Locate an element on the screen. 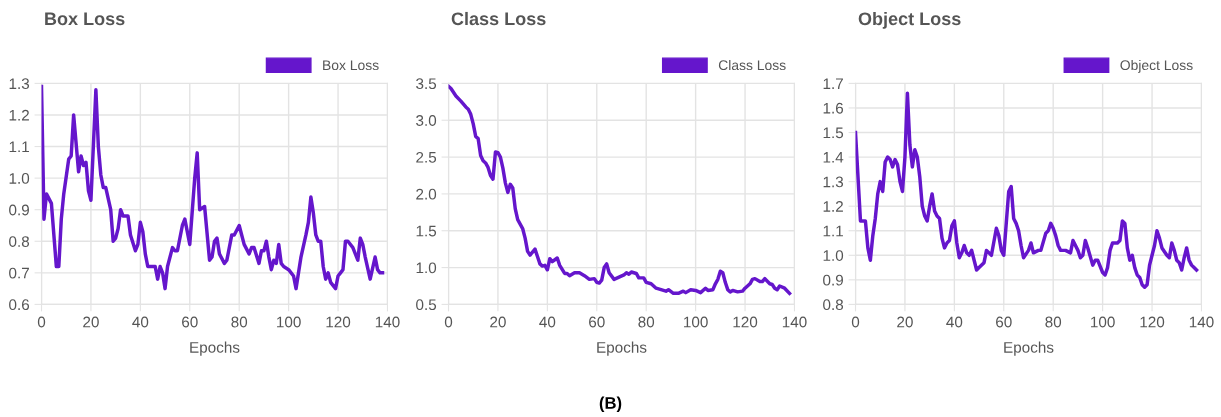 The width and height of the screenshot is (1221, 417). y-tick-label: 0.5 is located at coordinates (426, 305).